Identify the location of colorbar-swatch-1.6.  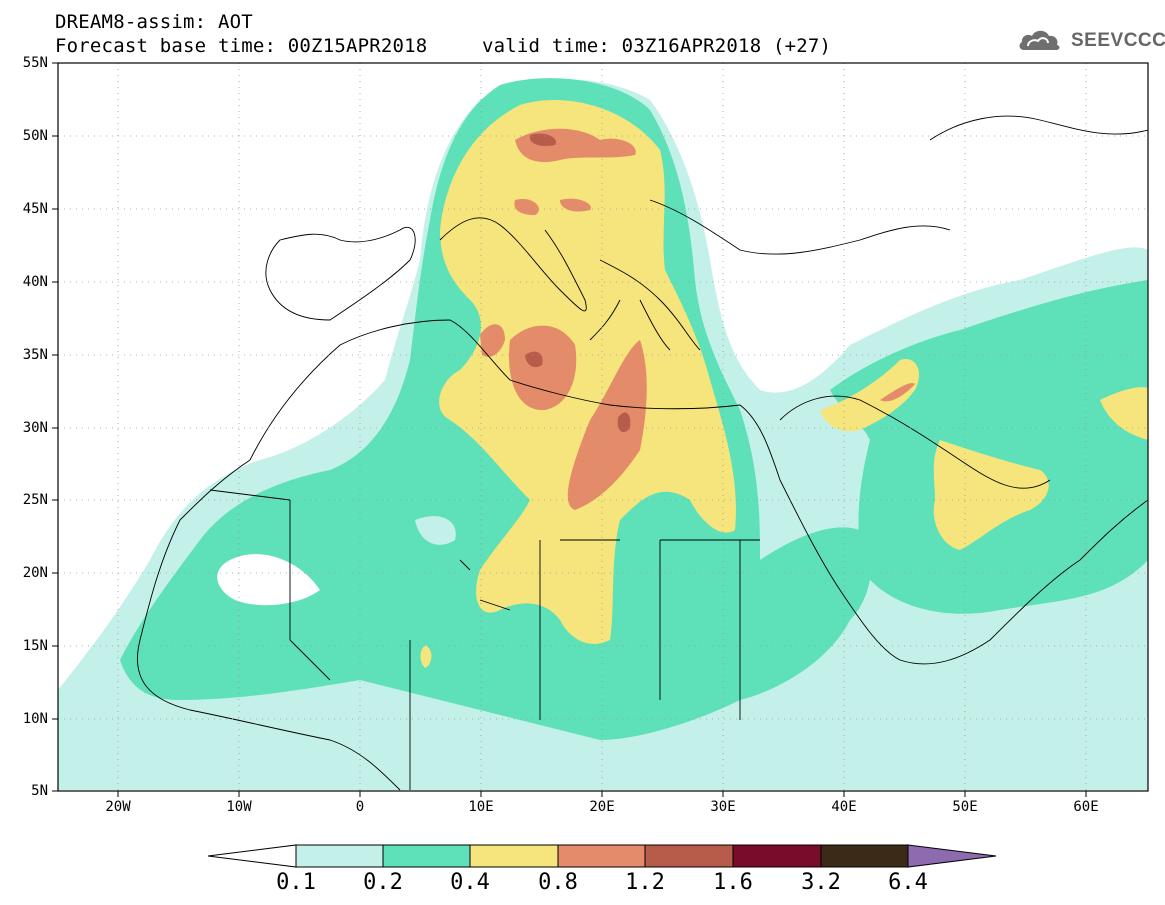
(777, 856).